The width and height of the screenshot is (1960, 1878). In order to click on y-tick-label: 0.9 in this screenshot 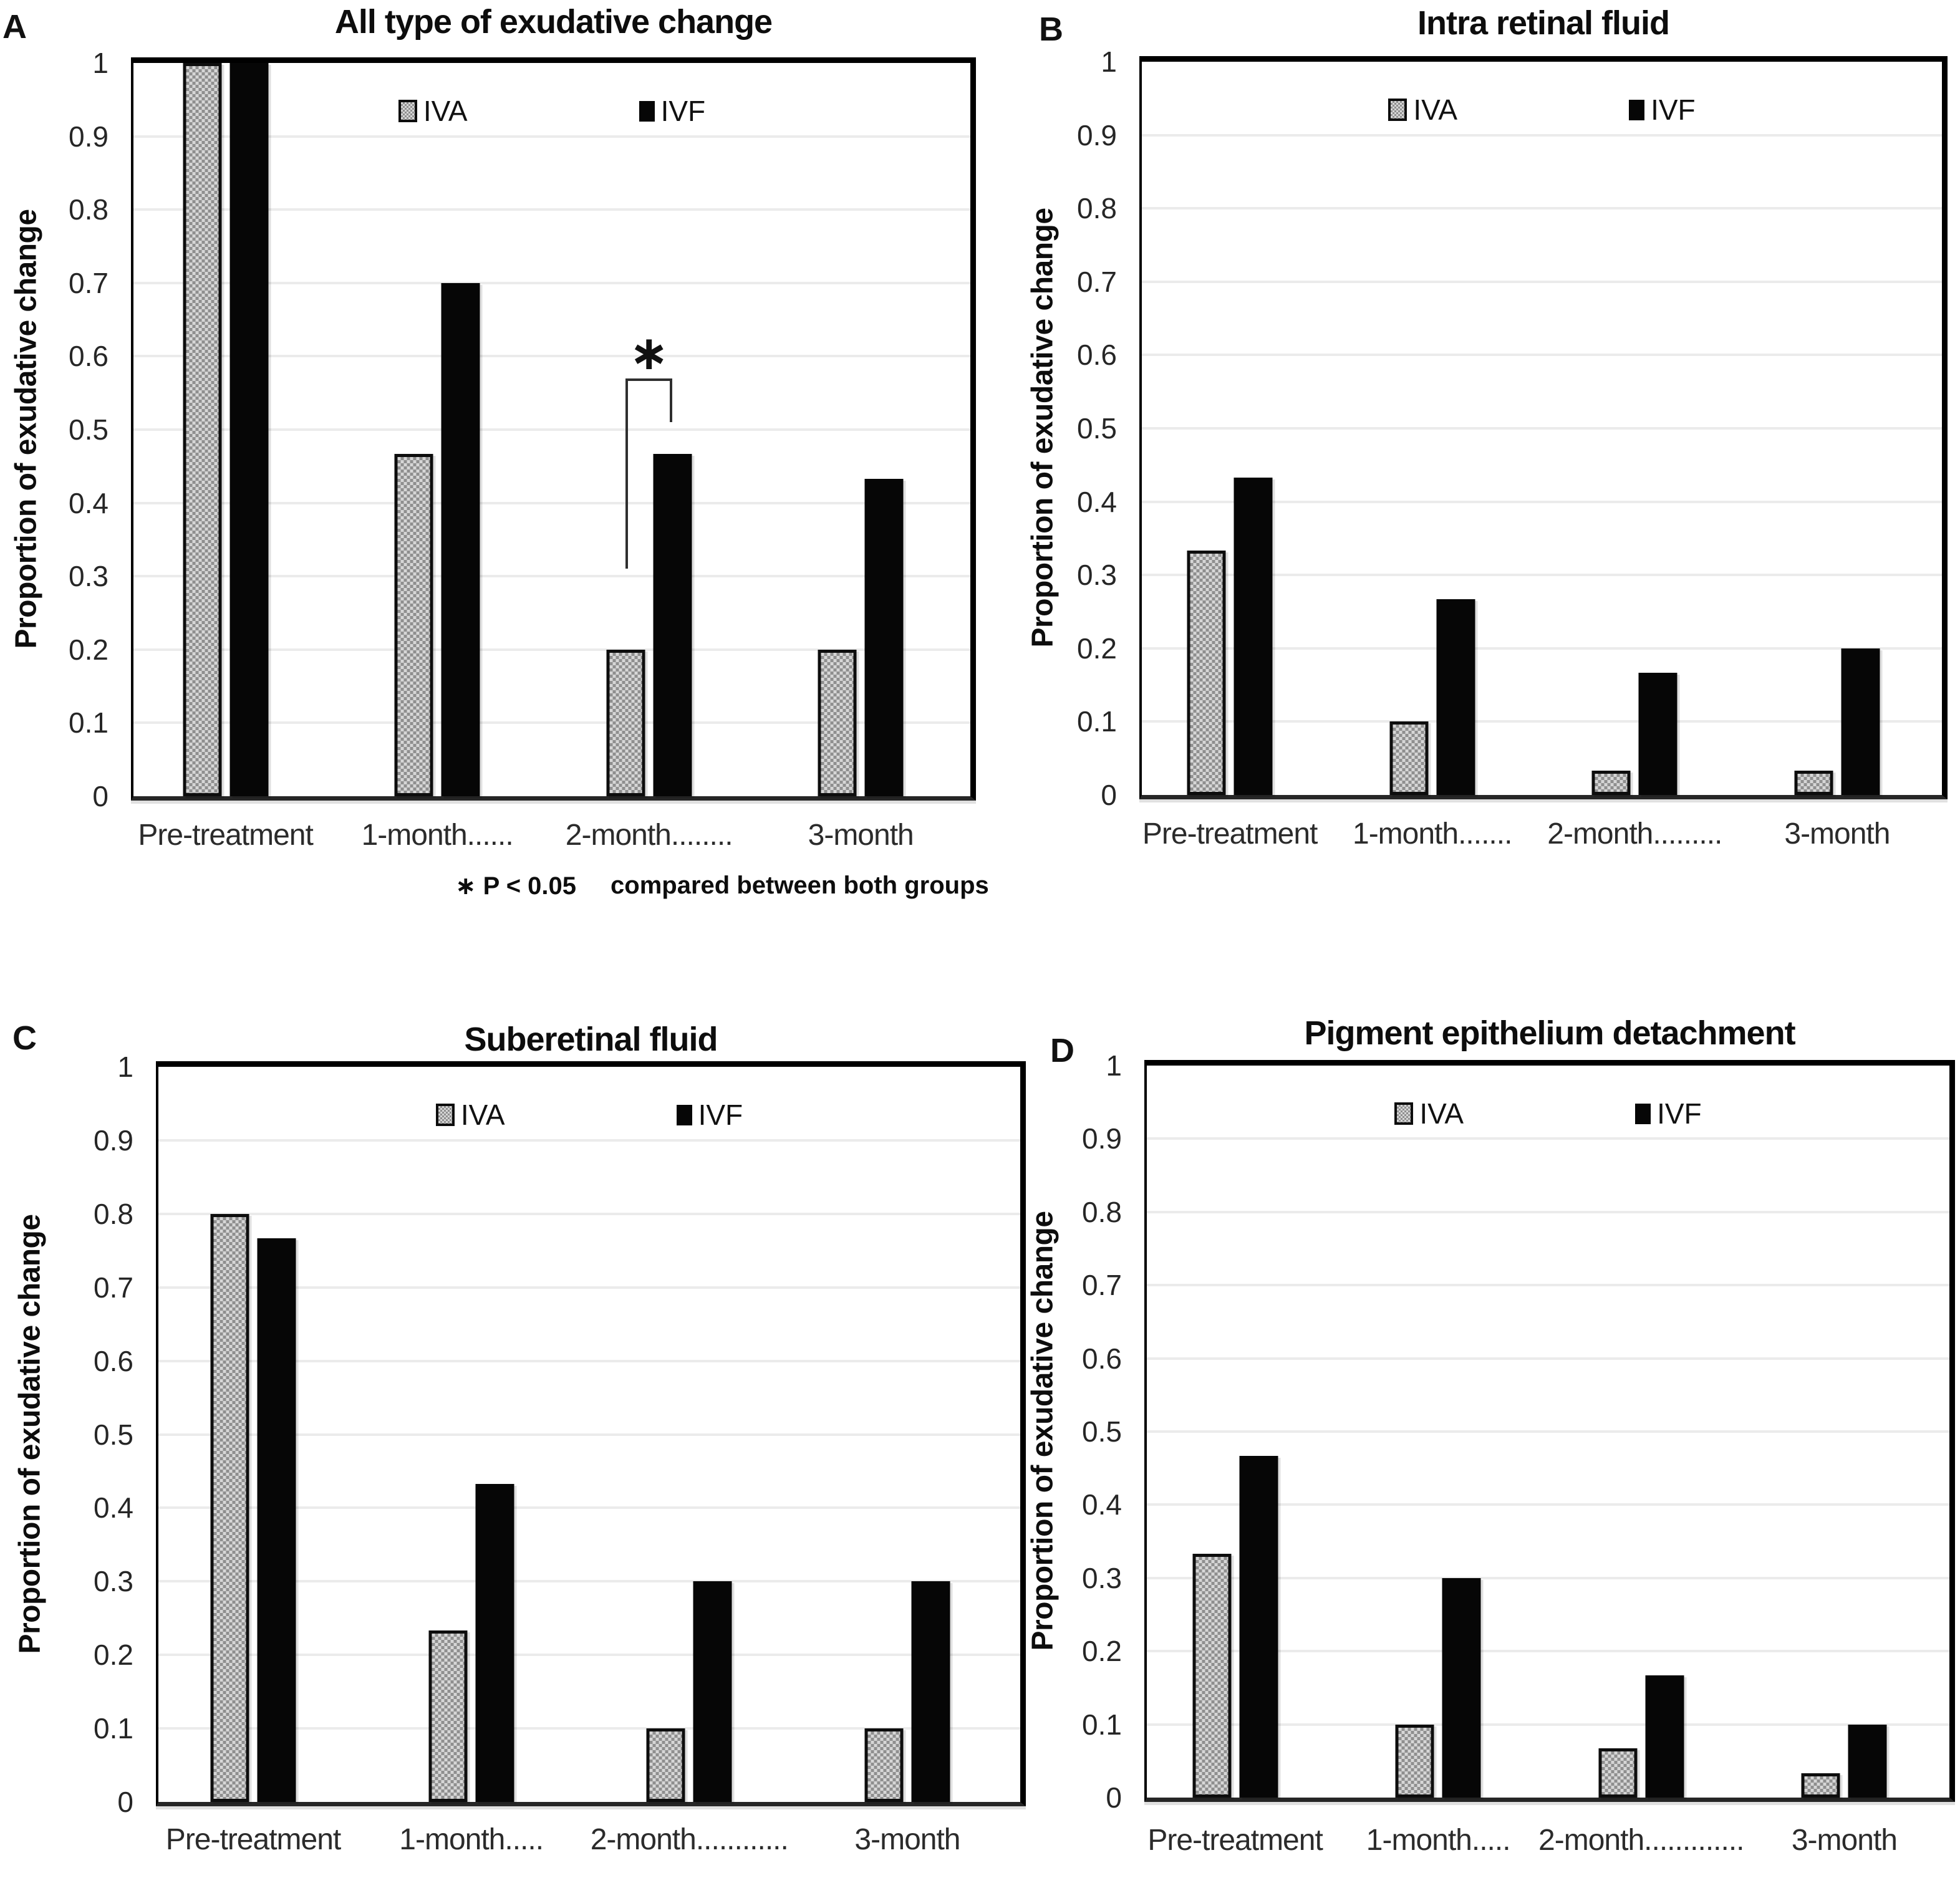, I will do `click(114, 1140)`.